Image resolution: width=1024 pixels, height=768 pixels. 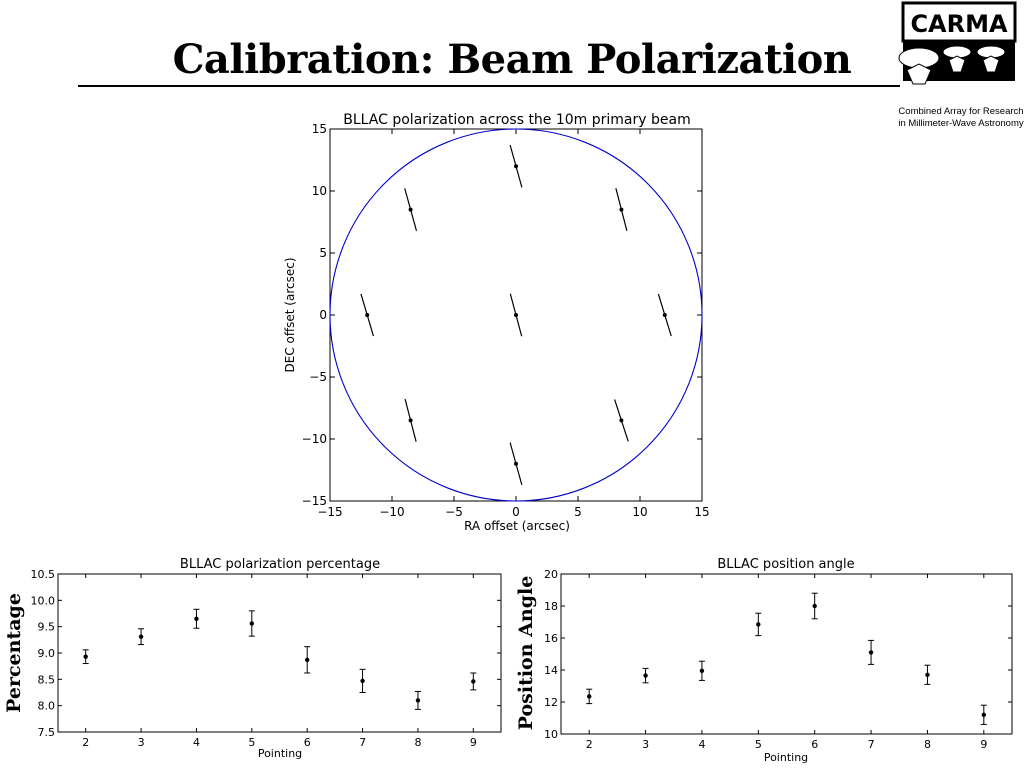 I want to click on slide-title: Calibration: Beam Polarization, so click(x=512, y=59).